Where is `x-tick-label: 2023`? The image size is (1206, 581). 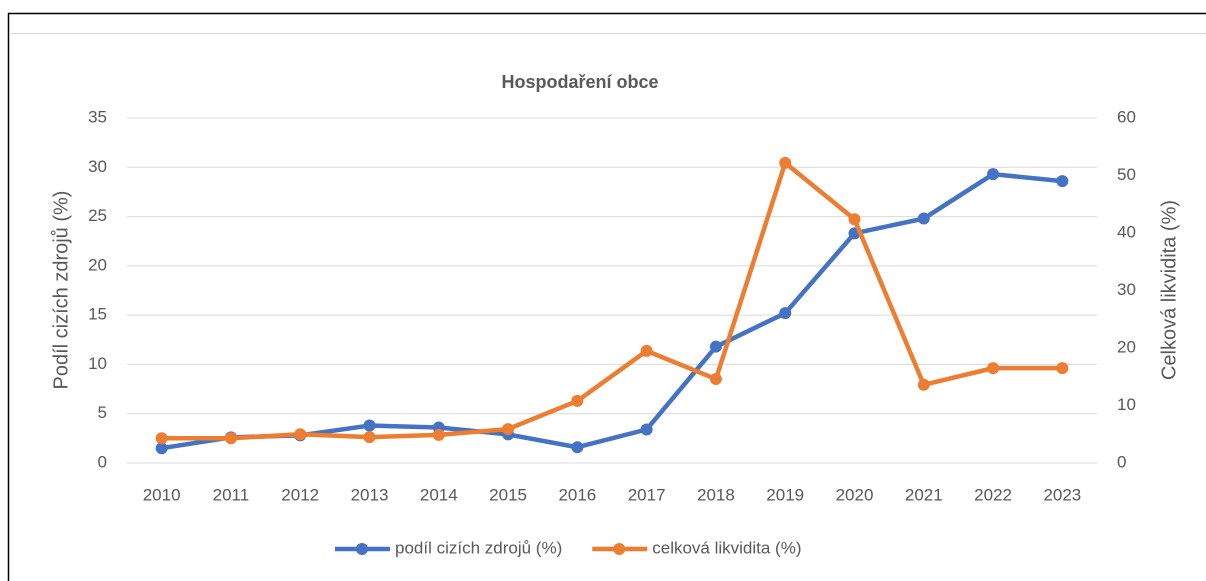 x-tick-label: 2023 is located at coordinates (1062, 494).